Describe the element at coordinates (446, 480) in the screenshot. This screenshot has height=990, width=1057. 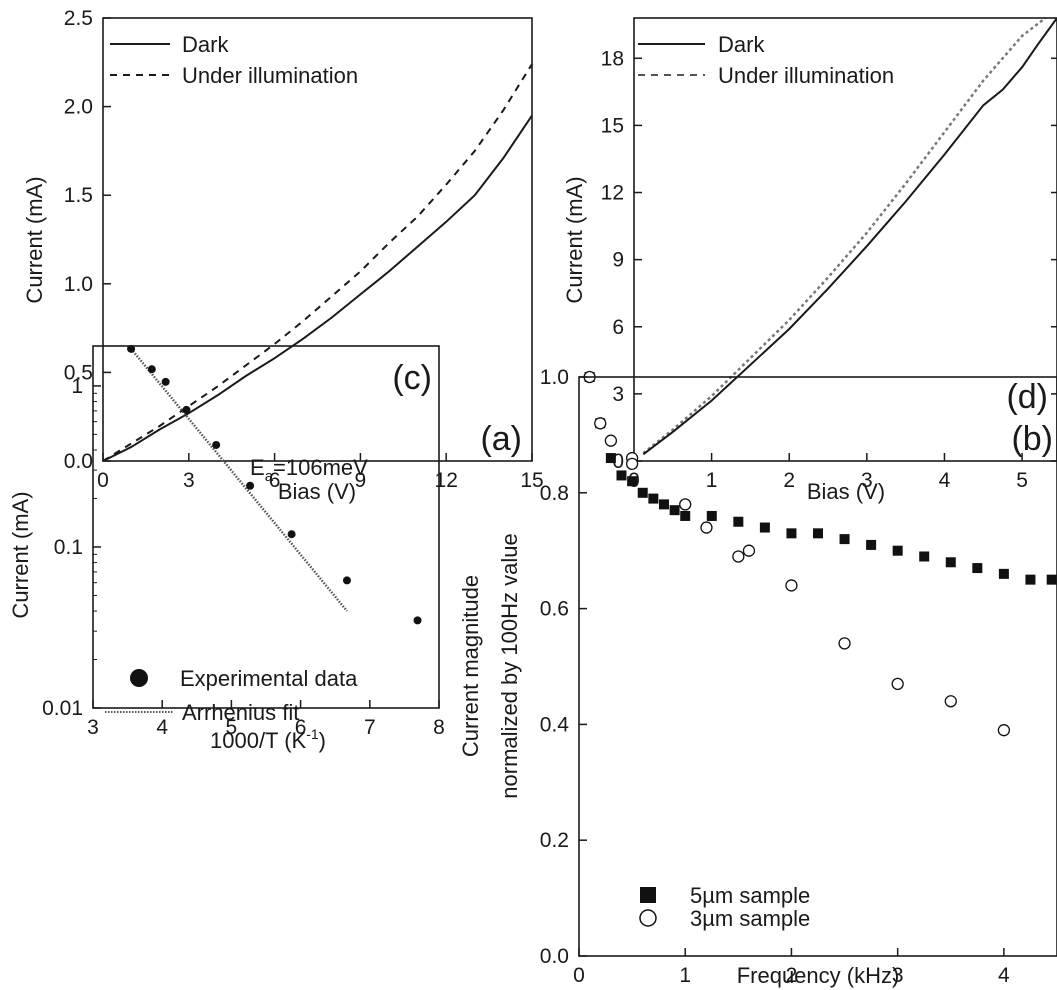
I see `x-tick-label: 12` at that location.